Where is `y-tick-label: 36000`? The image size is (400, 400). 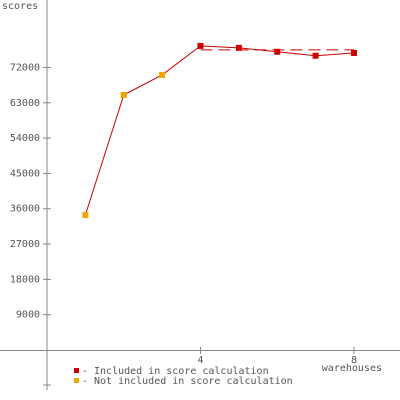
y-tick-label: 36000 is located at coordinates (25, 209).